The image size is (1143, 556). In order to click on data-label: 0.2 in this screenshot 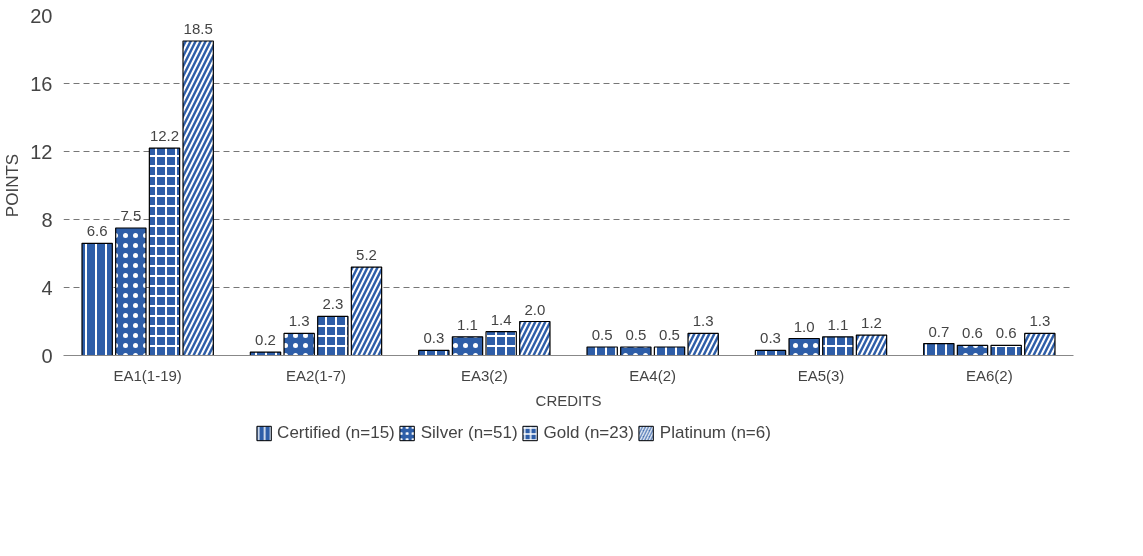, I will do `click(265, 340)`.